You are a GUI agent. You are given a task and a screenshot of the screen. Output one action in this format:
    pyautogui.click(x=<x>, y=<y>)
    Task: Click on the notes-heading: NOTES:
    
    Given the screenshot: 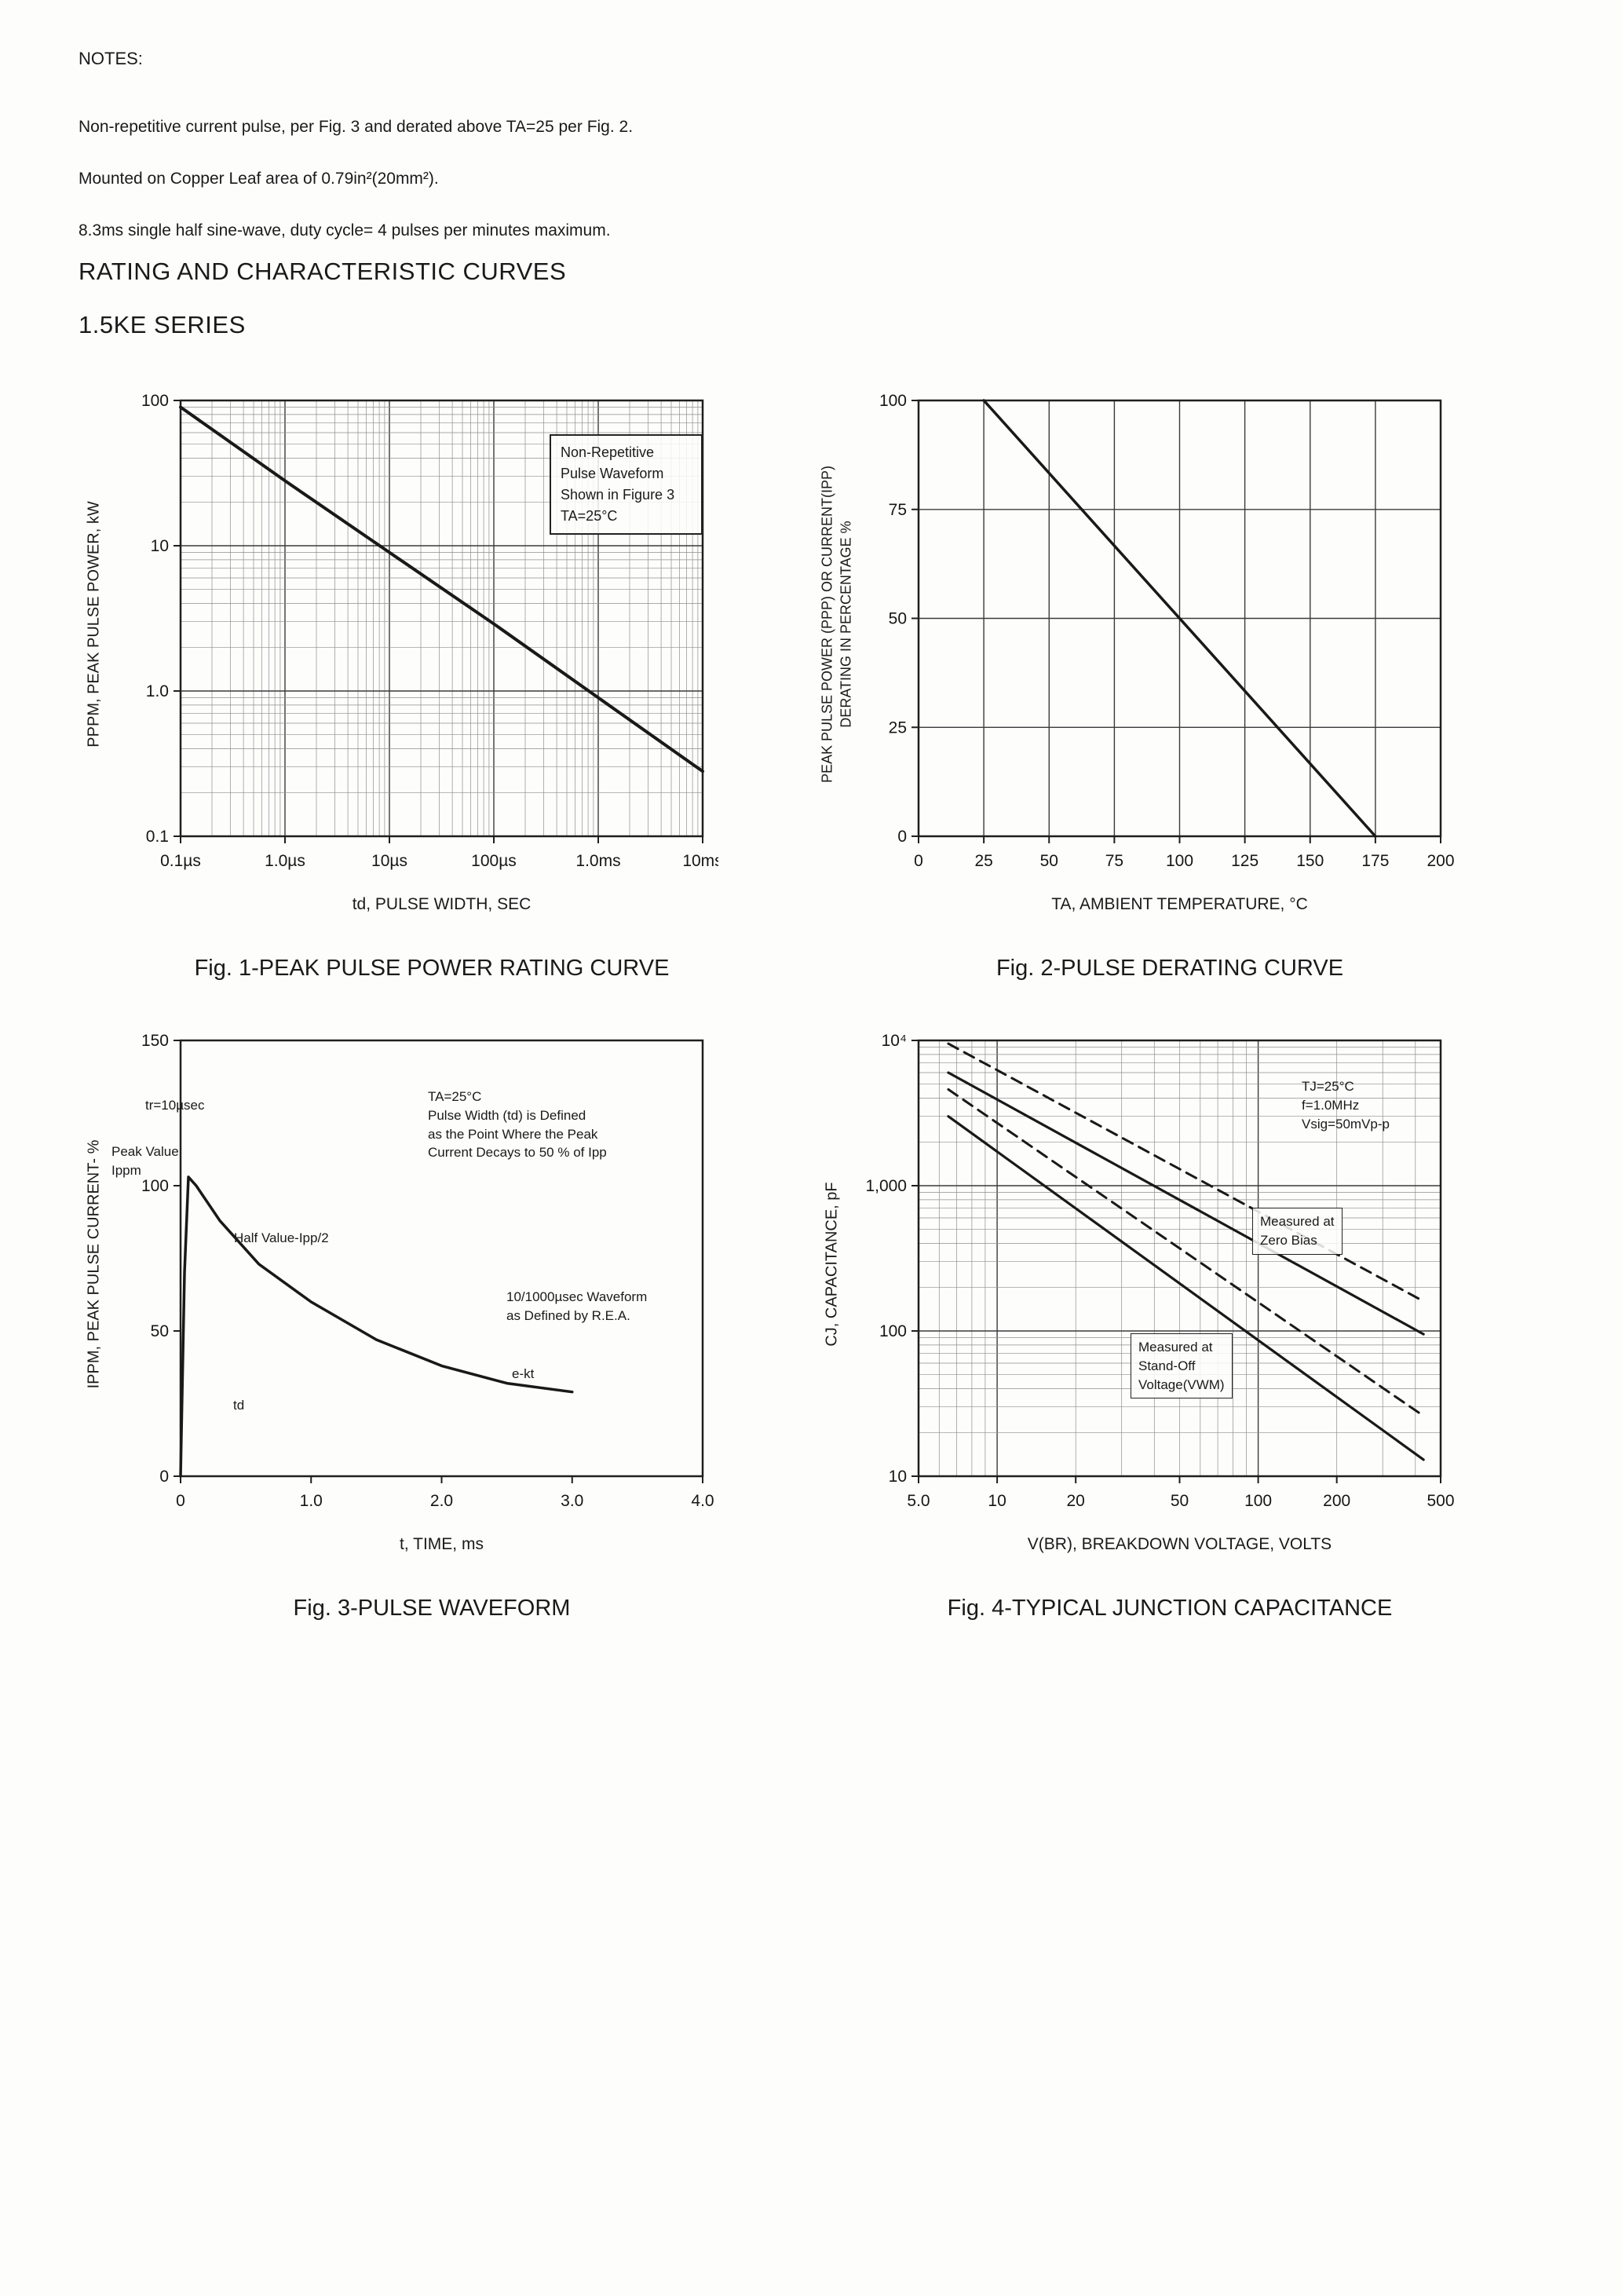 What is the action you would take?
    pyautogui.click(x=111, y=59)
    